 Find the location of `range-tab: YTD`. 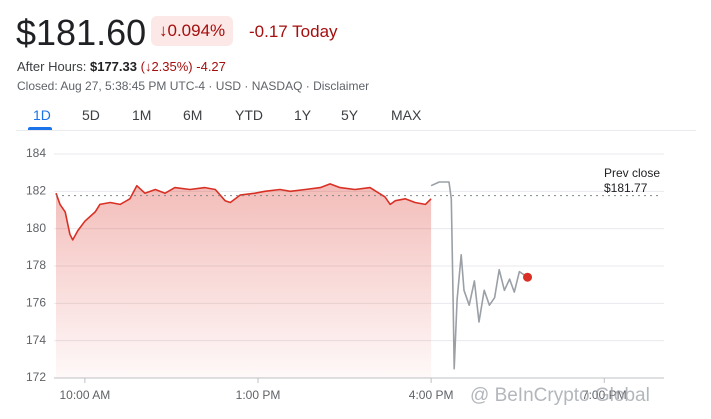

range-tab: YTD is located at coordinates (249, 115).